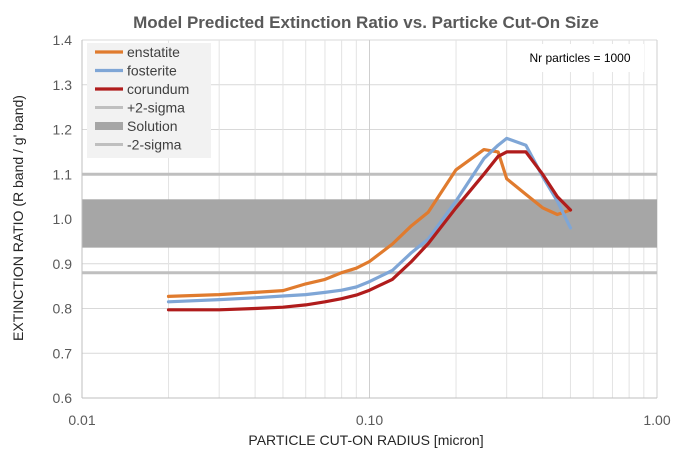 The width and height of the screenshot is (681, 464). I want to click on y-tick-label: 1.0, so click(63, 219).